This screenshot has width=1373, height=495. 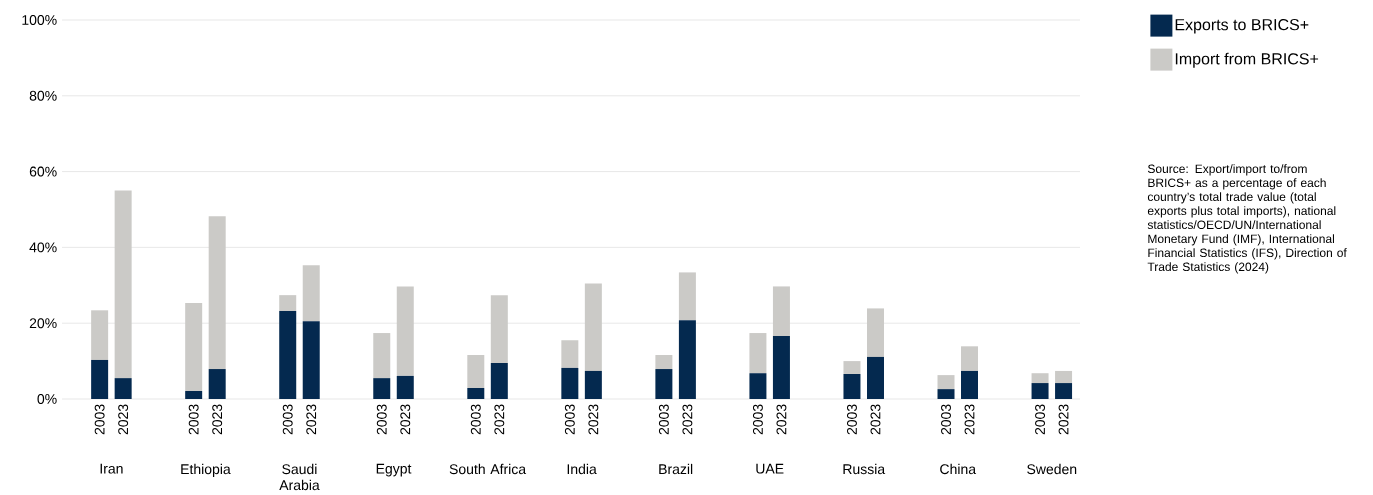 What do you see at coordinates (47, 399) in the screenshot?
I see `y-tick-label: 0%` at bounding box center [47, 399].